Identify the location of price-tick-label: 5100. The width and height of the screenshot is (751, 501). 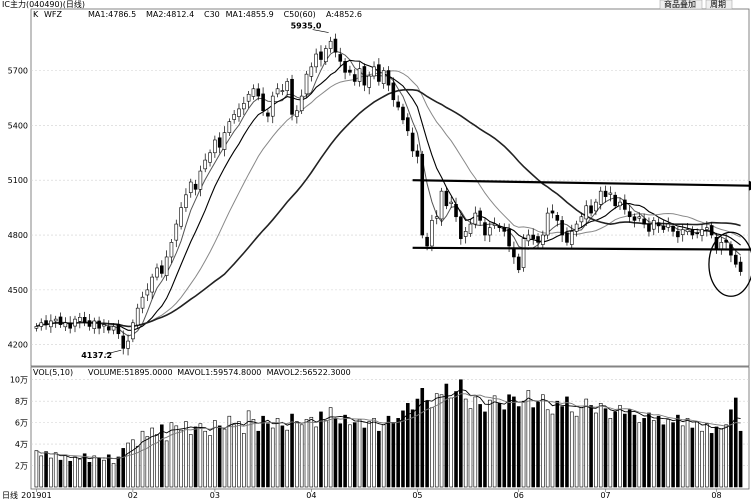
(18, 180).